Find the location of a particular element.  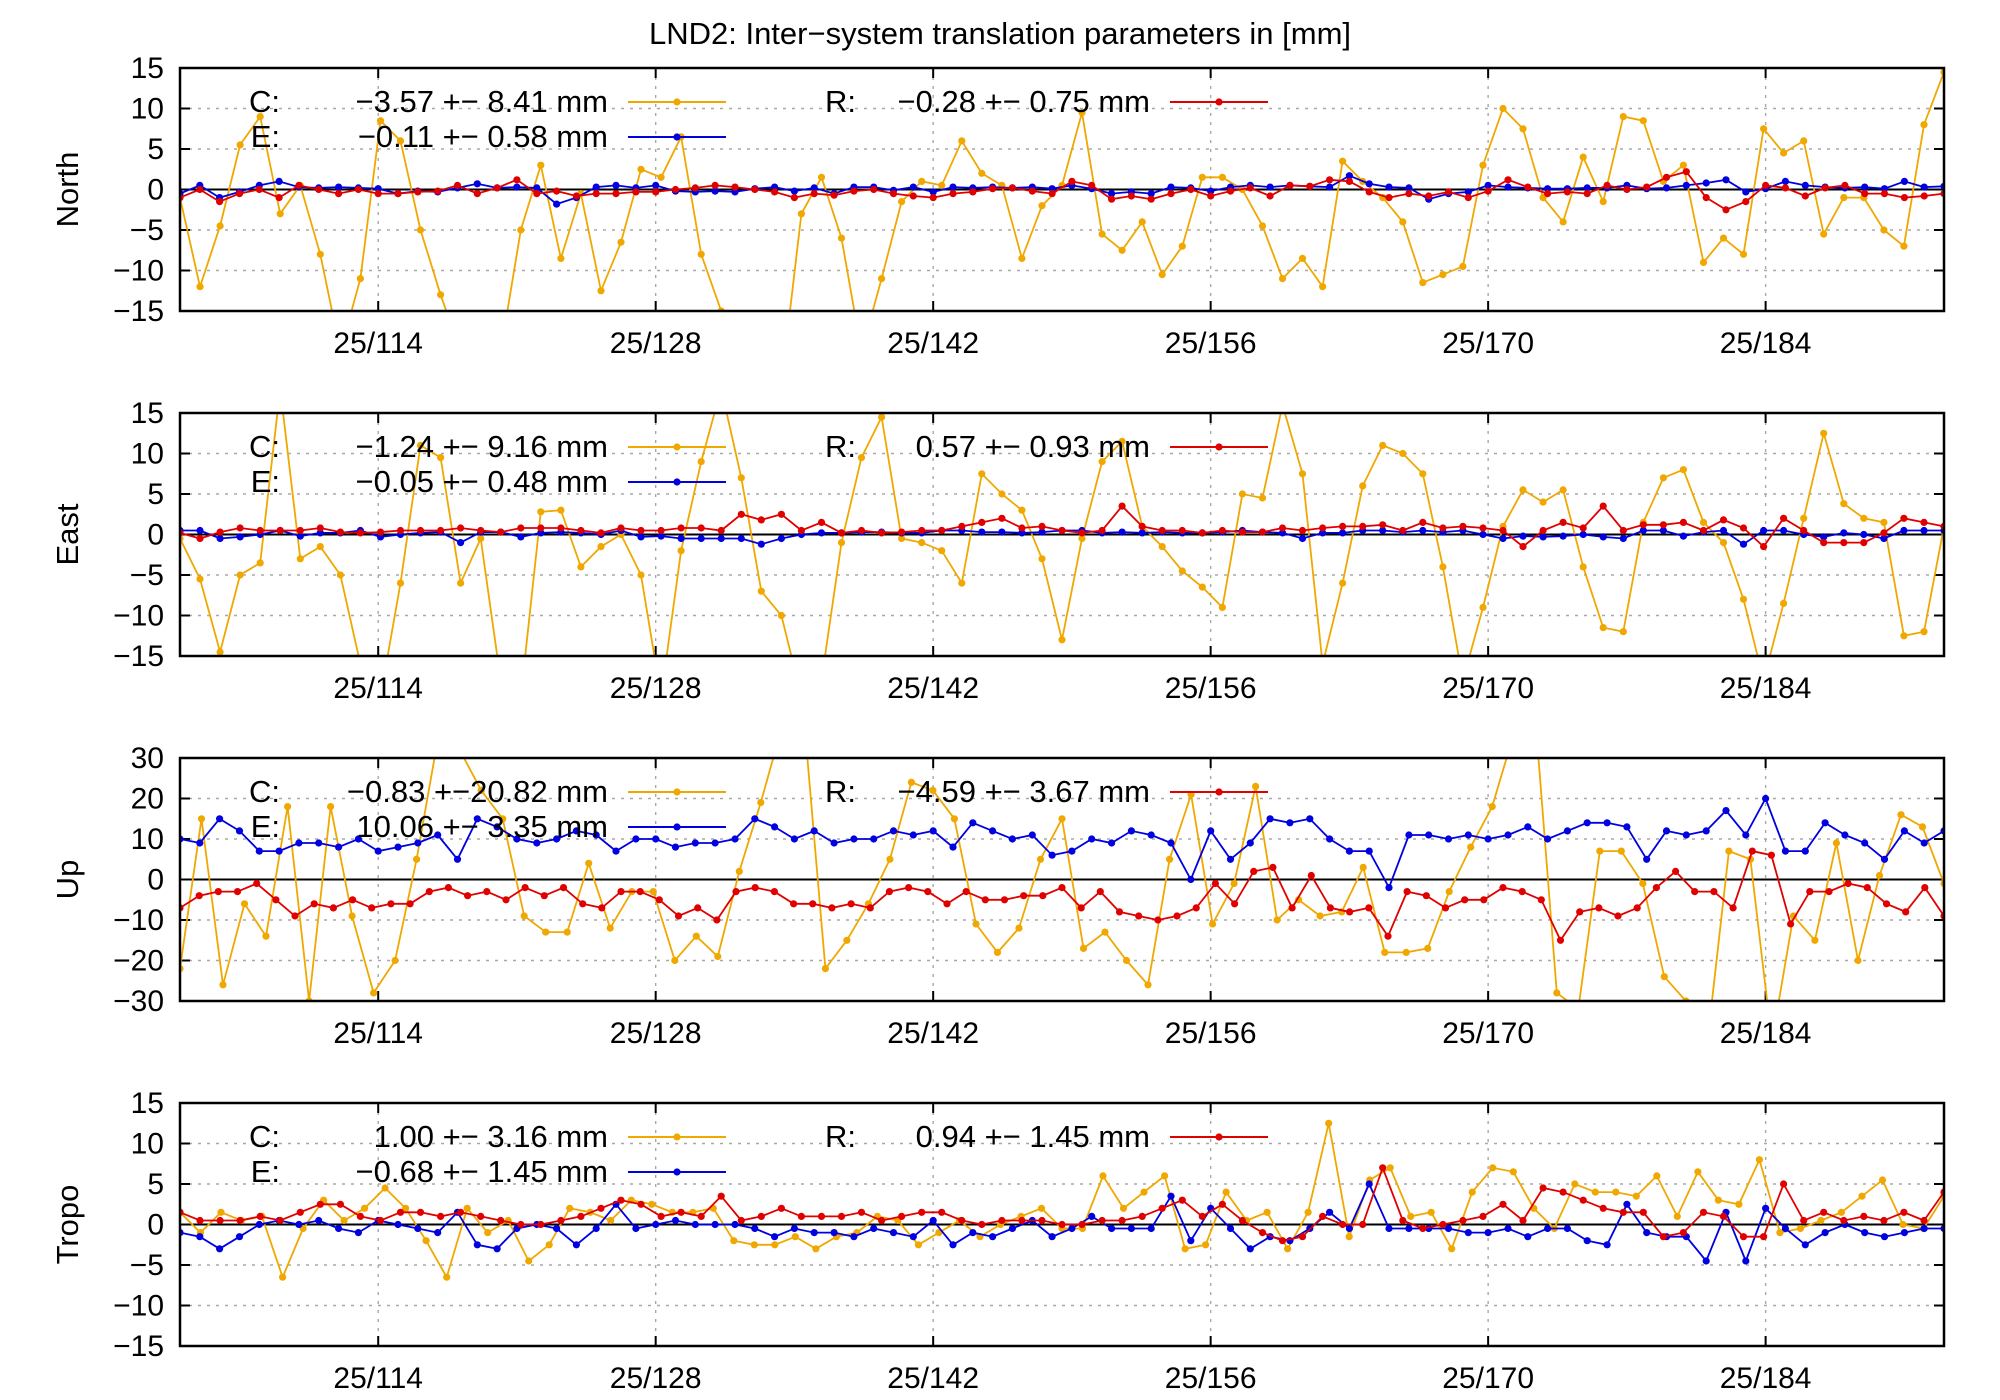

y-tick-label: 10 is located at coordinates (147, 839).